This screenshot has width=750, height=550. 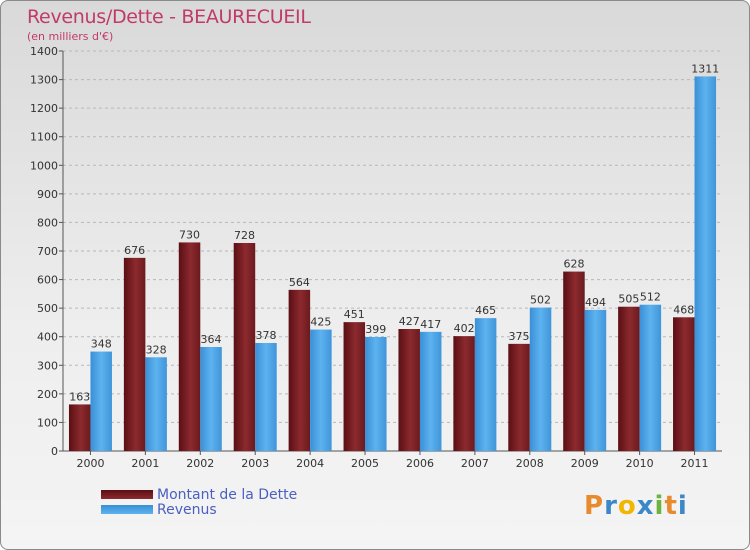 What do you see at coordinates (156, 349) in the screenshot?
I see `data-label: 328` at bounding box center [156, 349].